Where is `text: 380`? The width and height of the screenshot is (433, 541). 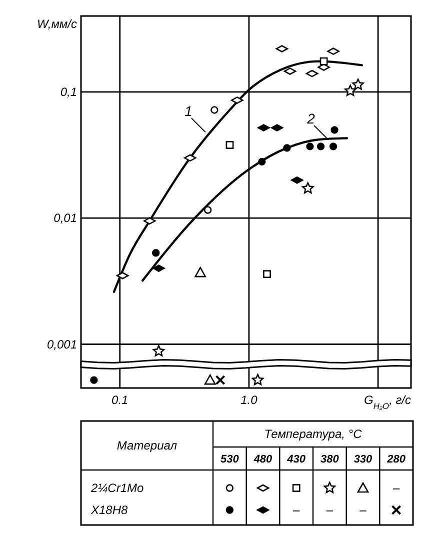 text: 380 is located at coordinates (330, 460).